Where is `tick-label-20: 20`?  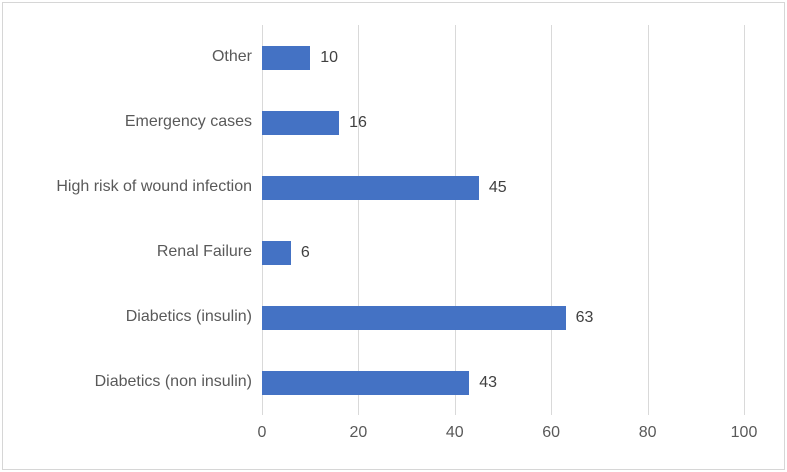 tick-label-20: 20 is located at coordinates (358, 432).